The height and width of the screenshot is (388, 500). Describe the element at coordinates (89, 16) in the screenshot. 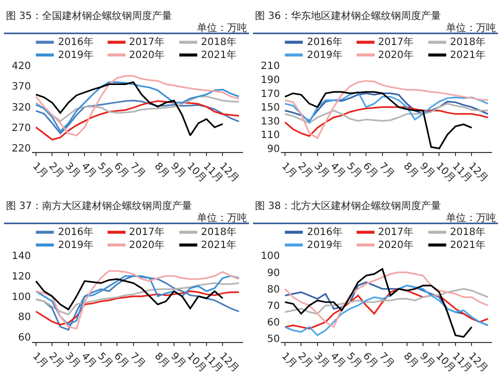

I see `chart-title: 图 35：全国建材钢企螺纹钢周度产量` at that location.